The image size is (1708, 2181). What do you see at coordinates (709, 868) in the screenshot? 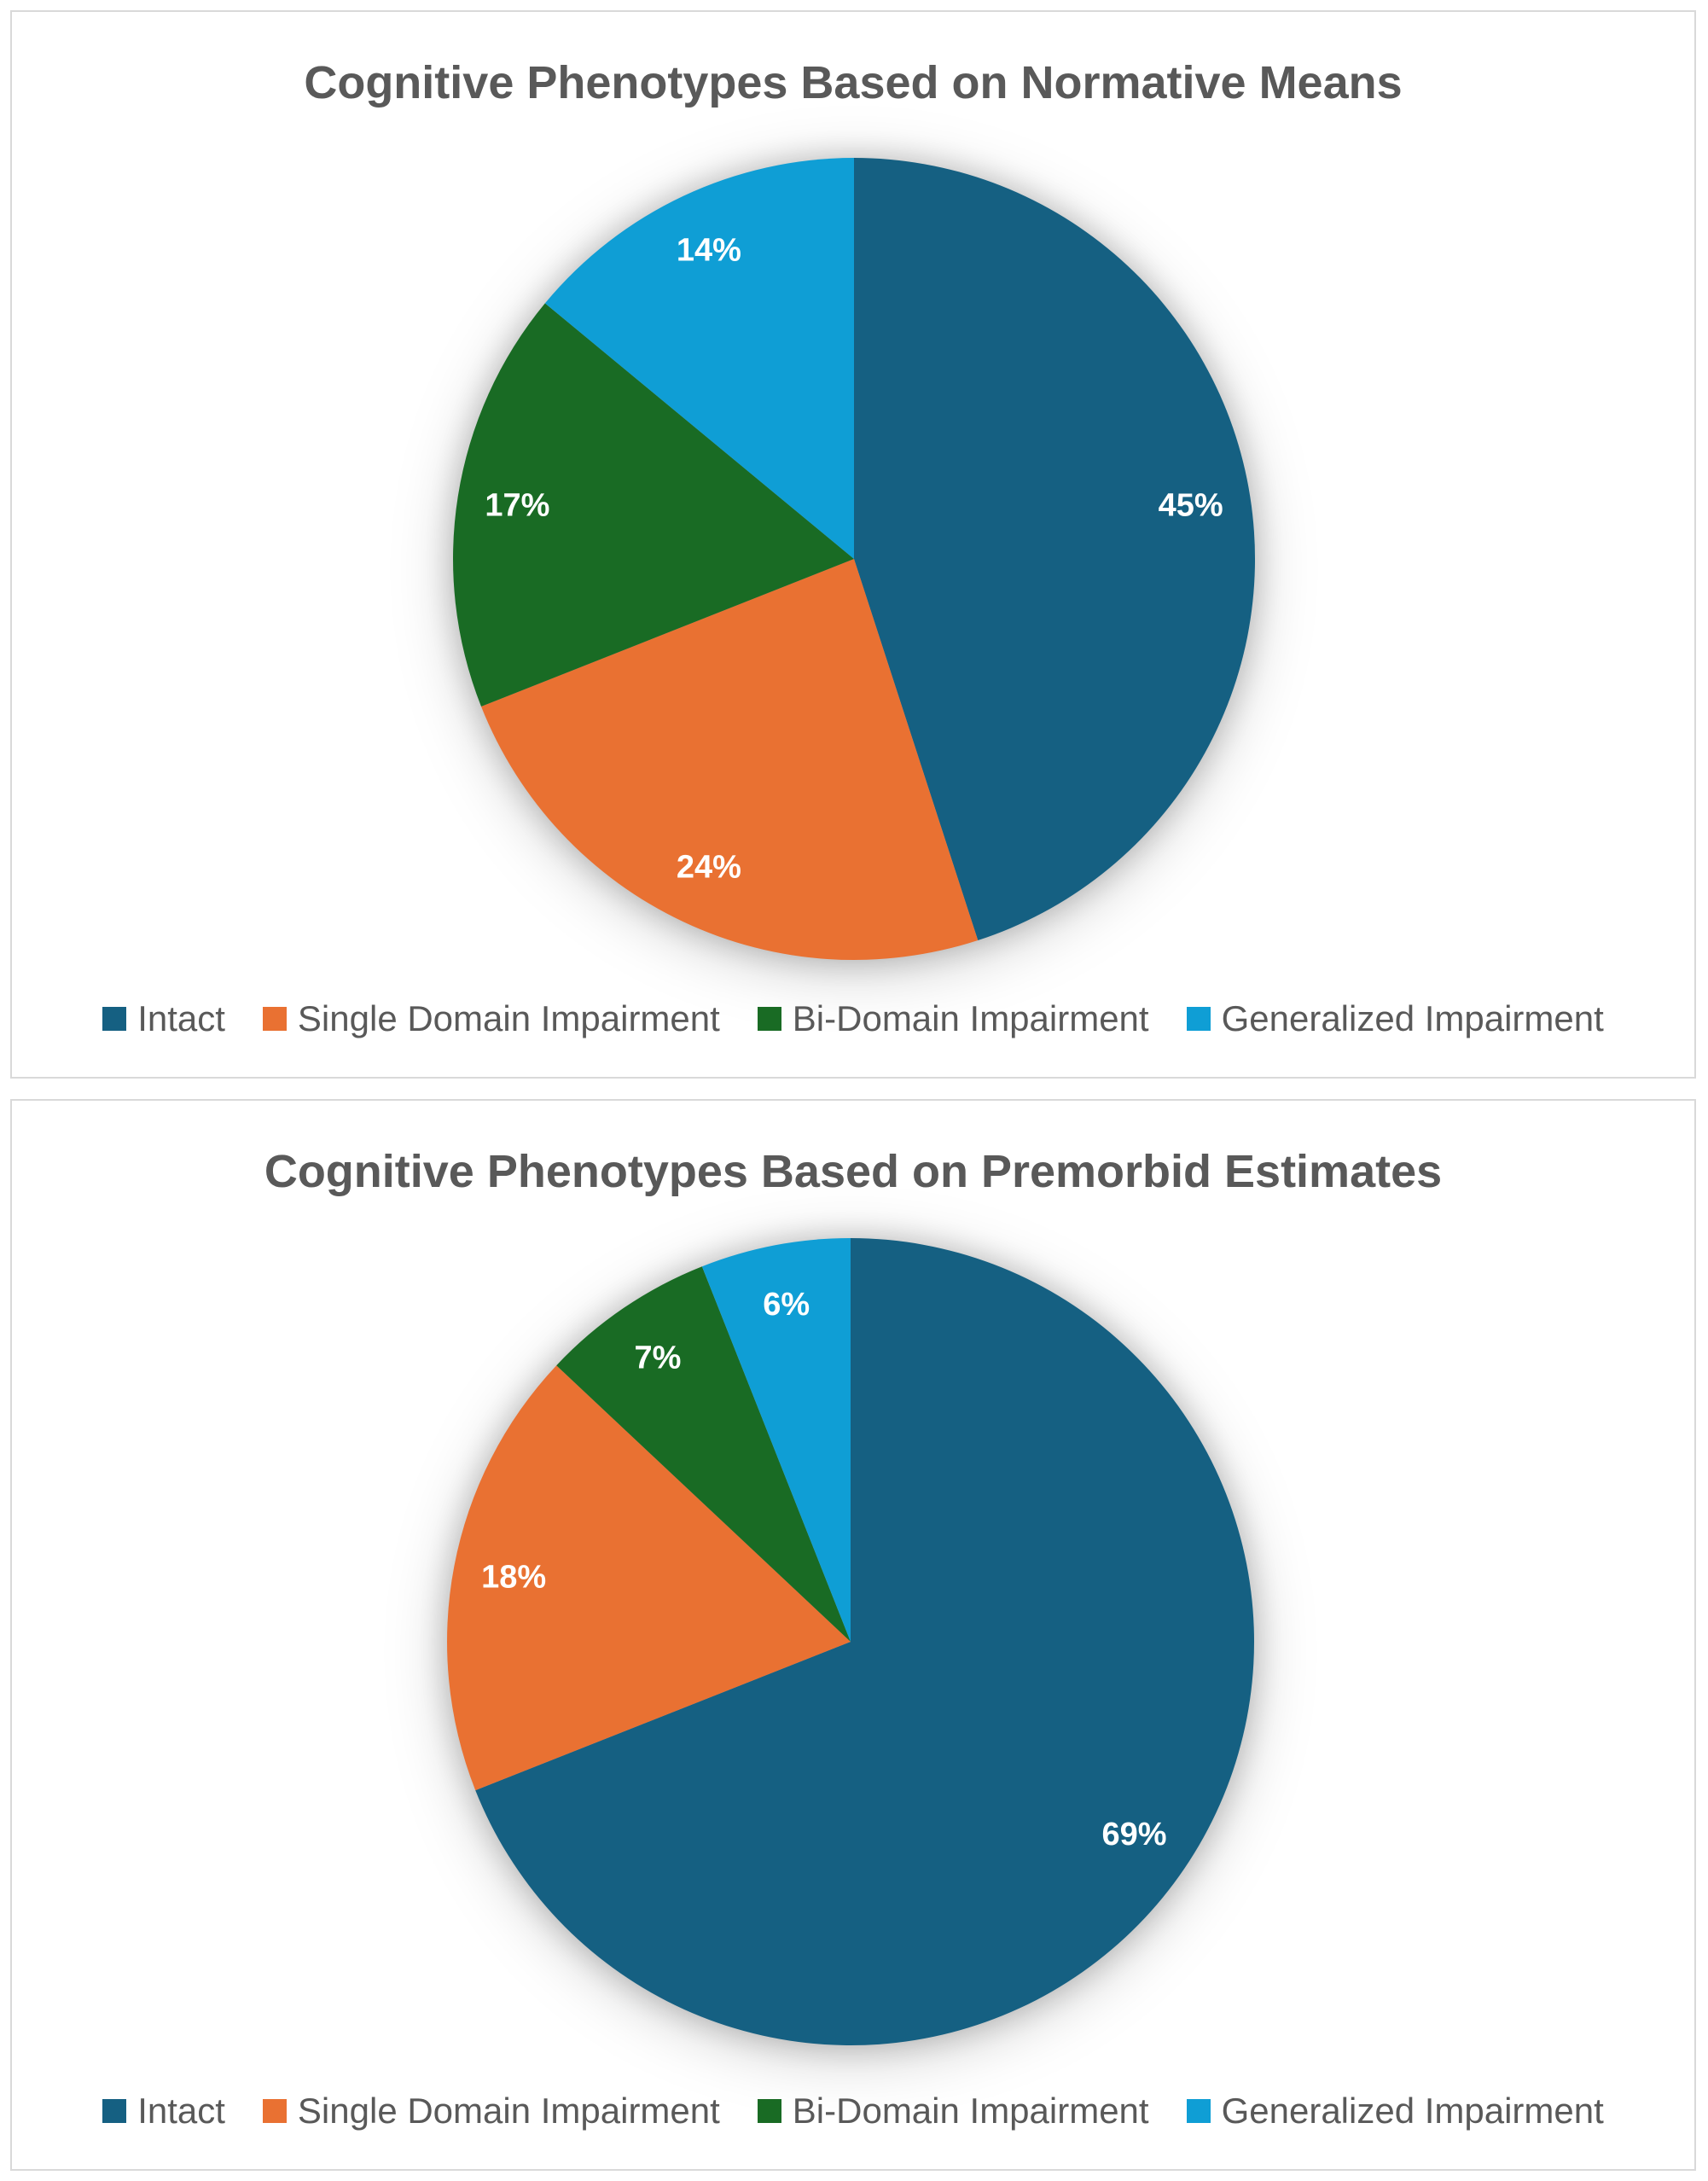
I see `data-label-single-domain-impairment: 24%` at bounding box center [709, 868].